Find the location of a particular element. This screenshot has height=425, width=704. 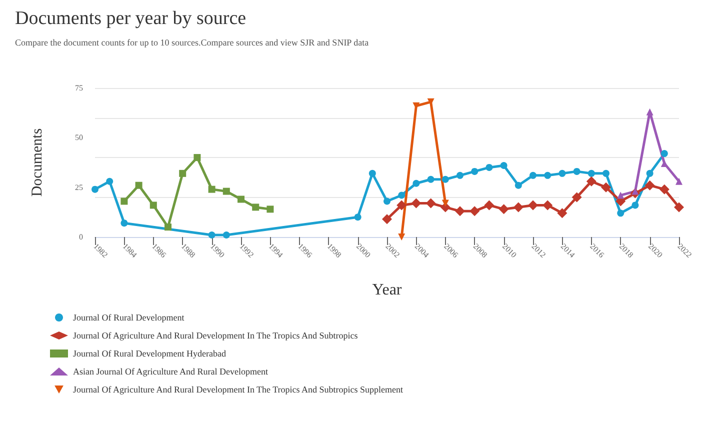

x-tick-label: 1988 is located at coordinates (188, 251).